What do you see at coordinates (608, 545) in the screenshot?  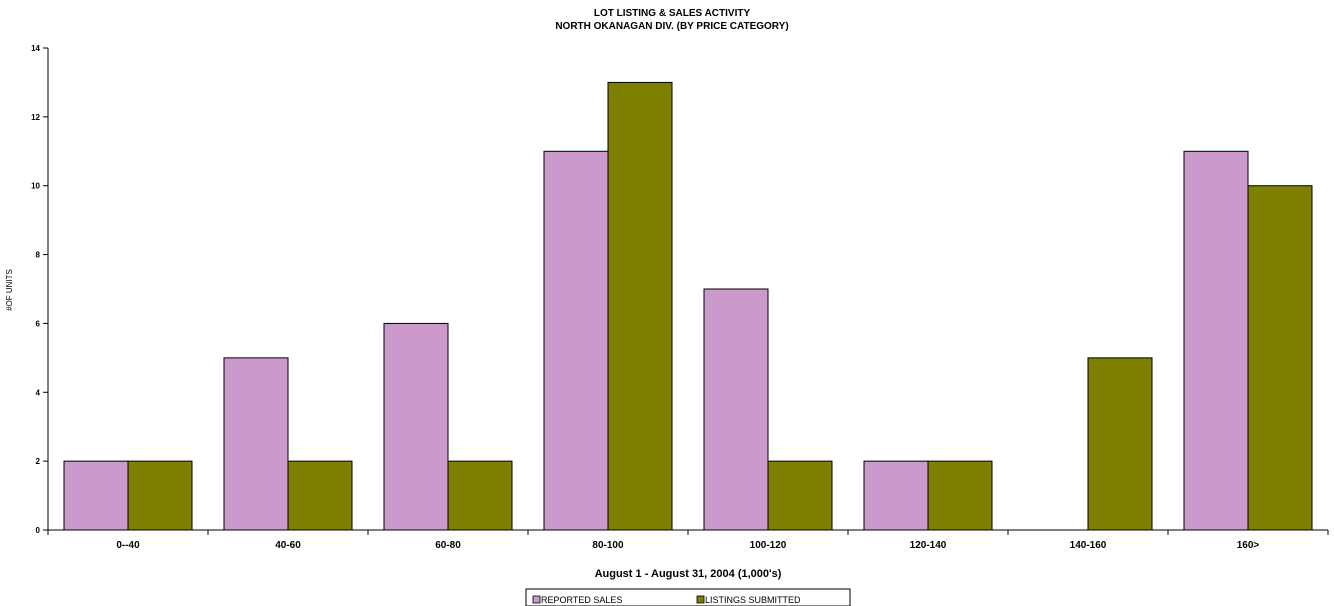 I see `x-tick-label: 80-100` at bounding box center [608, 545].